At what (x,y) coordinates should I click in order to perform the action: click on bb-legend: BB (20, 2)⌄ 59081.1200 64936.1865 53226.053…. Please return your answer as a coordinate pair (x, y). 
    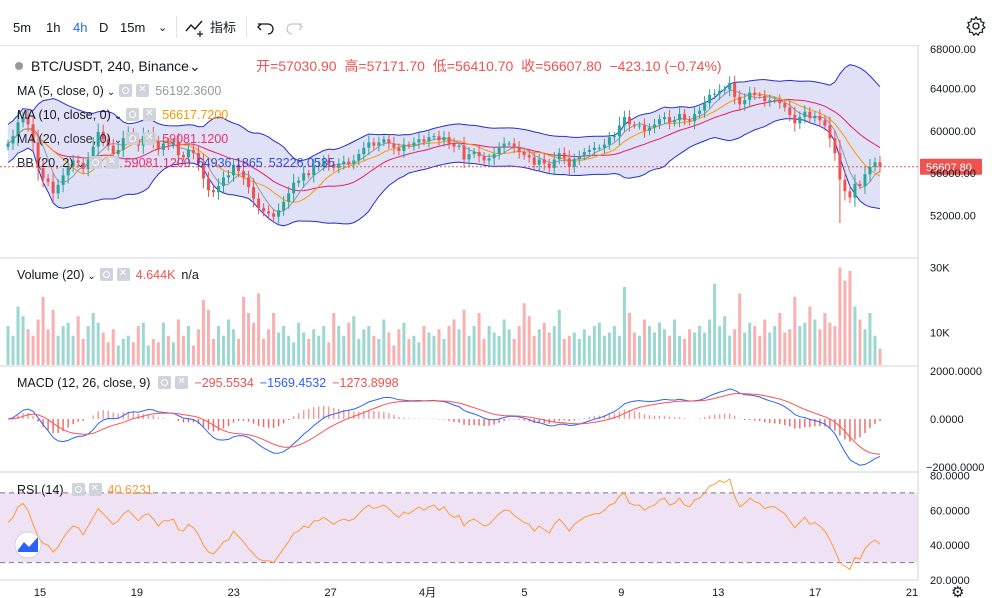
    Looking at the image, I should click on (176, 162).